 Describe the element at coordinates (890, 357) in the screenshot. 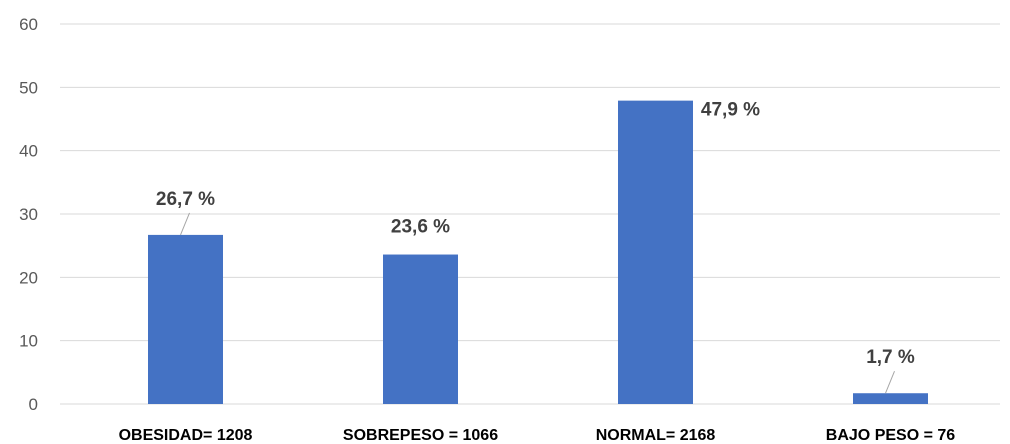

I see `data-label: 1,7 %` at that location.